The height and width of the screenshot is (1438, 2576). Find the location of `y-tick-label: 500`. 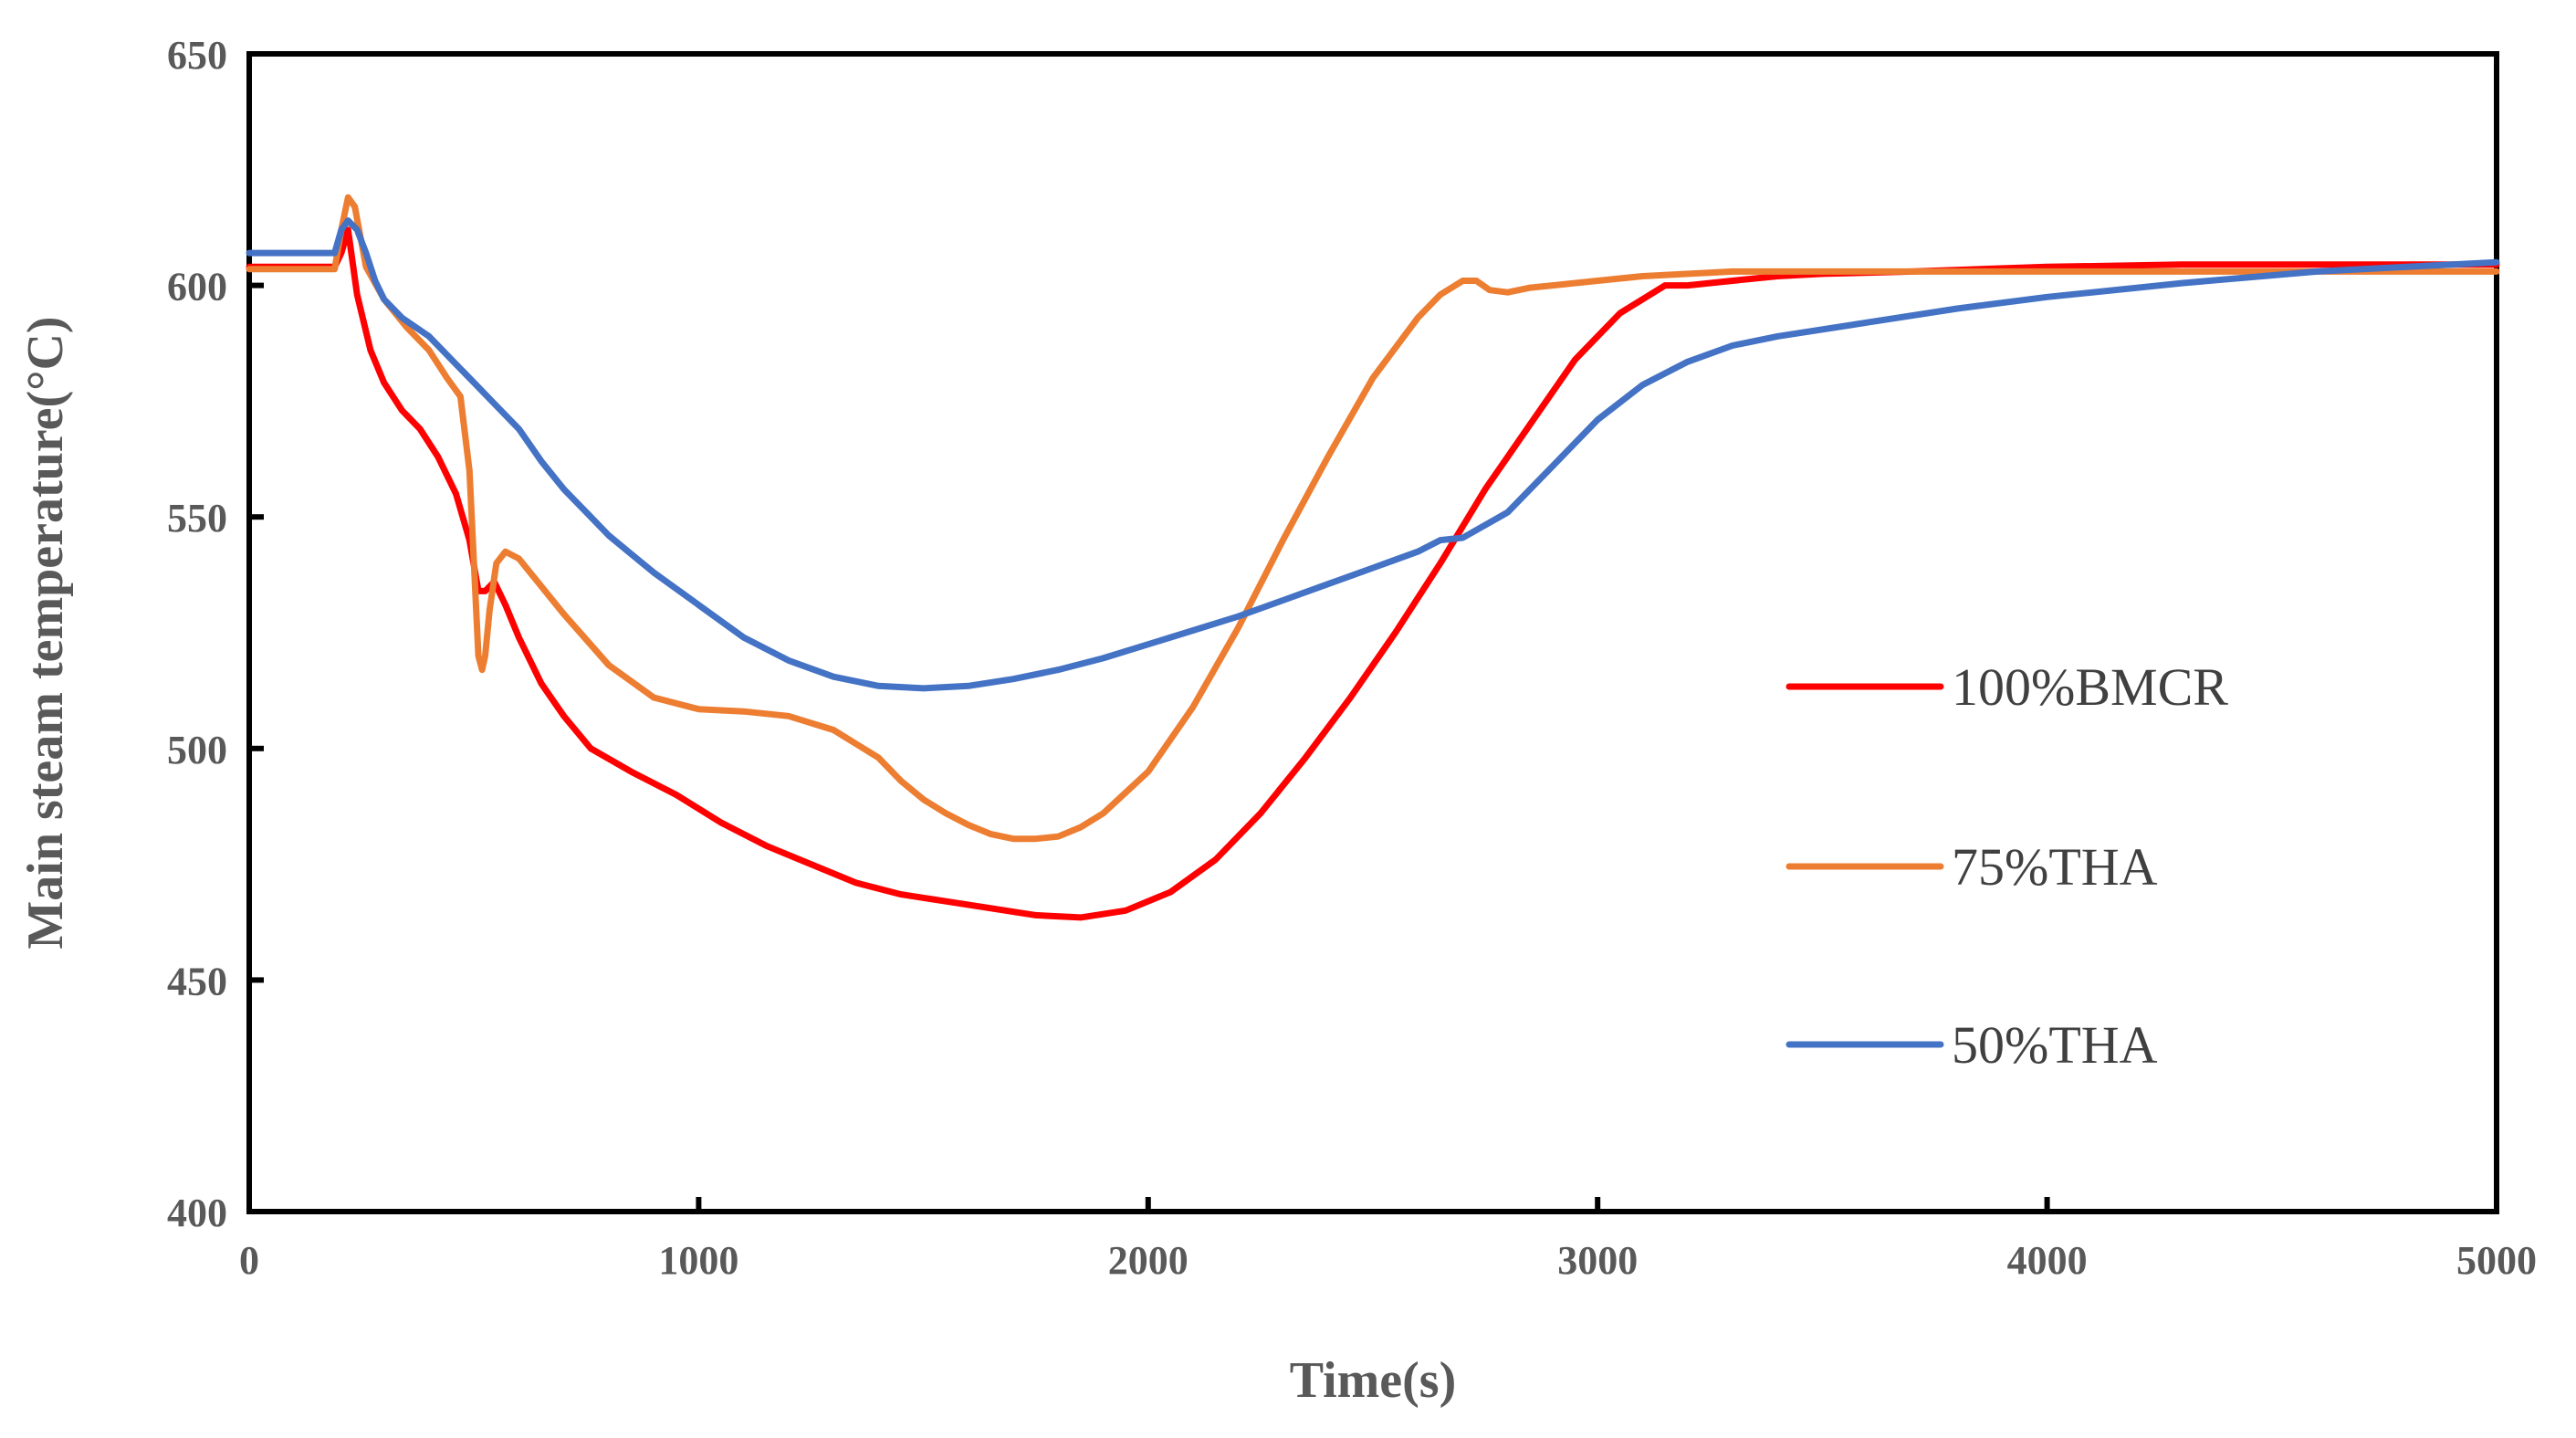

y-tick-label: 500 is located at coordinates (197, 750).